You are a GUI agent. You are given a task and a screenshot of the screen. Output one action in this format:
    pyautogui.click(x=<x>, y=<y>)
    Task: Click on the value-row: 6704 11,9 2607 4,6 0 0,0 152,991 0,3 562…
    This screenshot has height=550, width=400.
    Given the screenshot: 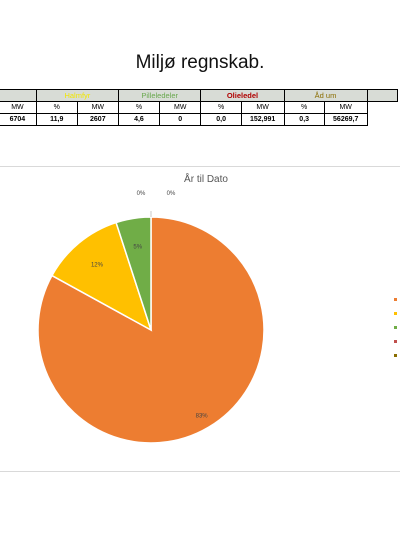 What is the action you would take?
    pyautogui.click(x=199, y=119)
    